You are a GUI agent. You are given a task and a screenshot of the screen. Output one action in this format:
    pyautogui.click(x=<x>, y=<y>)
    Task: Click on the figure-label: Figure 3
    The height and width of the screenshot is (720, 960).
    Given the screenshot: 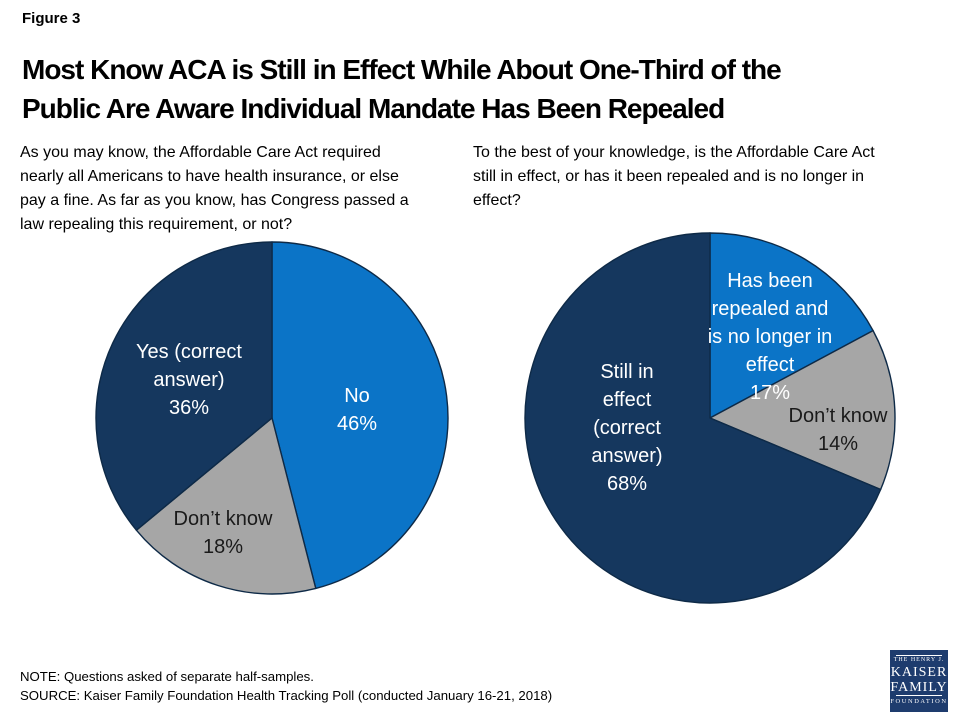 What is the action you would take?
    pyautogui.click(x=51, y=18)
    